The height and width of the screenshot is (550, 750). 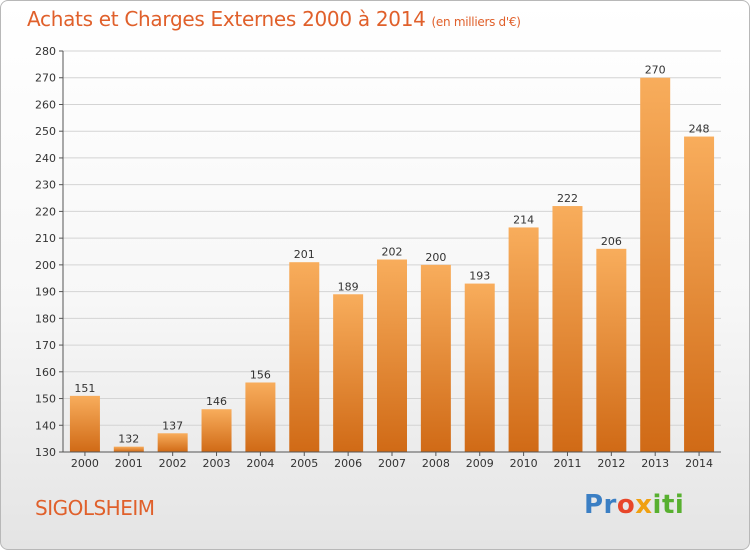 I want to click on y-tick-label: 180, so click(x=45, y=318).